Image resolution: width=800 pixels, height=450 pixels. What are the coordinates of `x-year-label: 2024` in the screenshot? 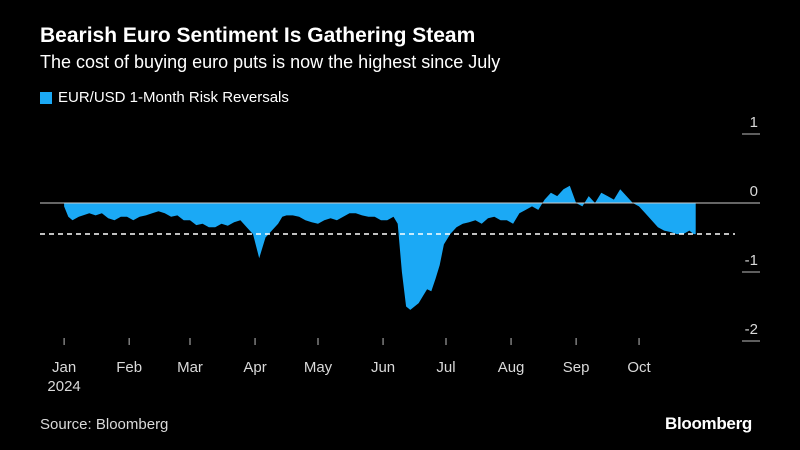 It's located at (63, 386).